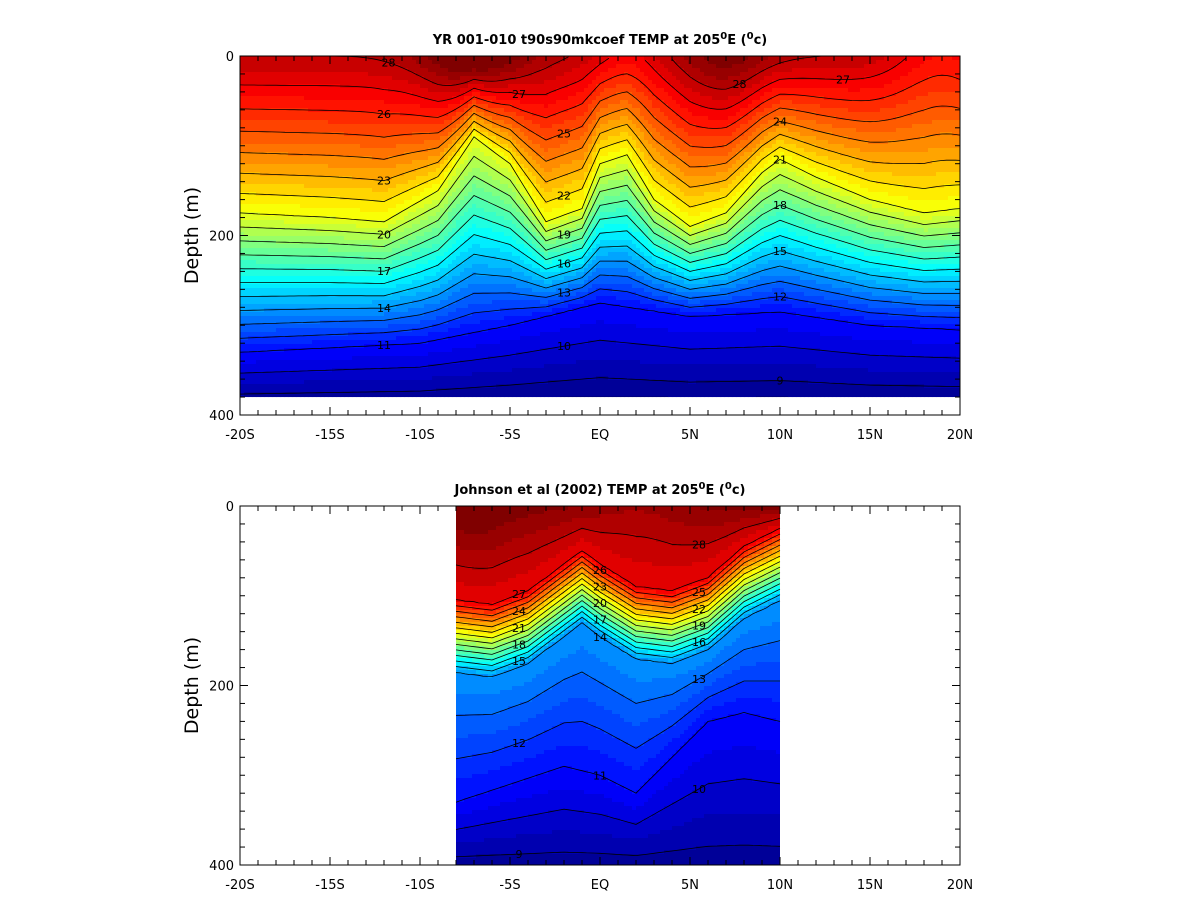  I want to click on contour-label-14: 14, so click(600, 637).